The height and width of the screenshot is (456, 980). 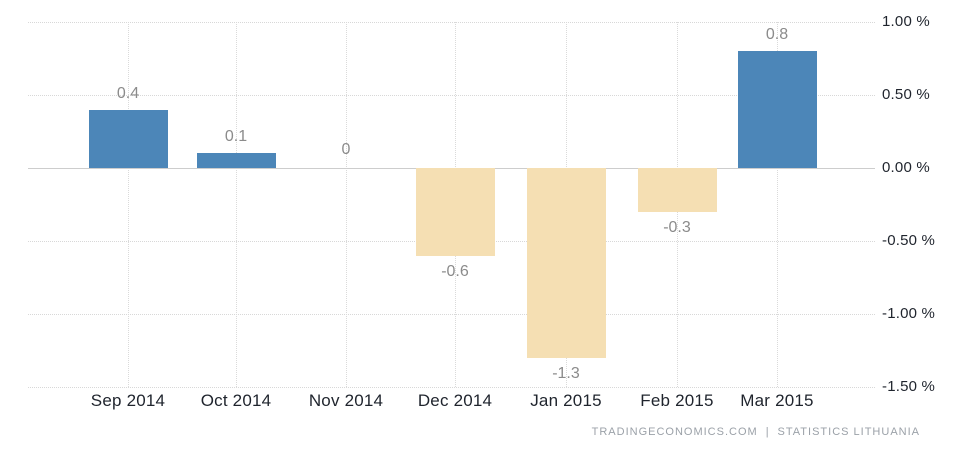 What do you see at coordinates (674, 432) in the screenshot?
I see `attribution-source-primary: TRADINGECONOMICS.COM` at bounding box center [674, 432].